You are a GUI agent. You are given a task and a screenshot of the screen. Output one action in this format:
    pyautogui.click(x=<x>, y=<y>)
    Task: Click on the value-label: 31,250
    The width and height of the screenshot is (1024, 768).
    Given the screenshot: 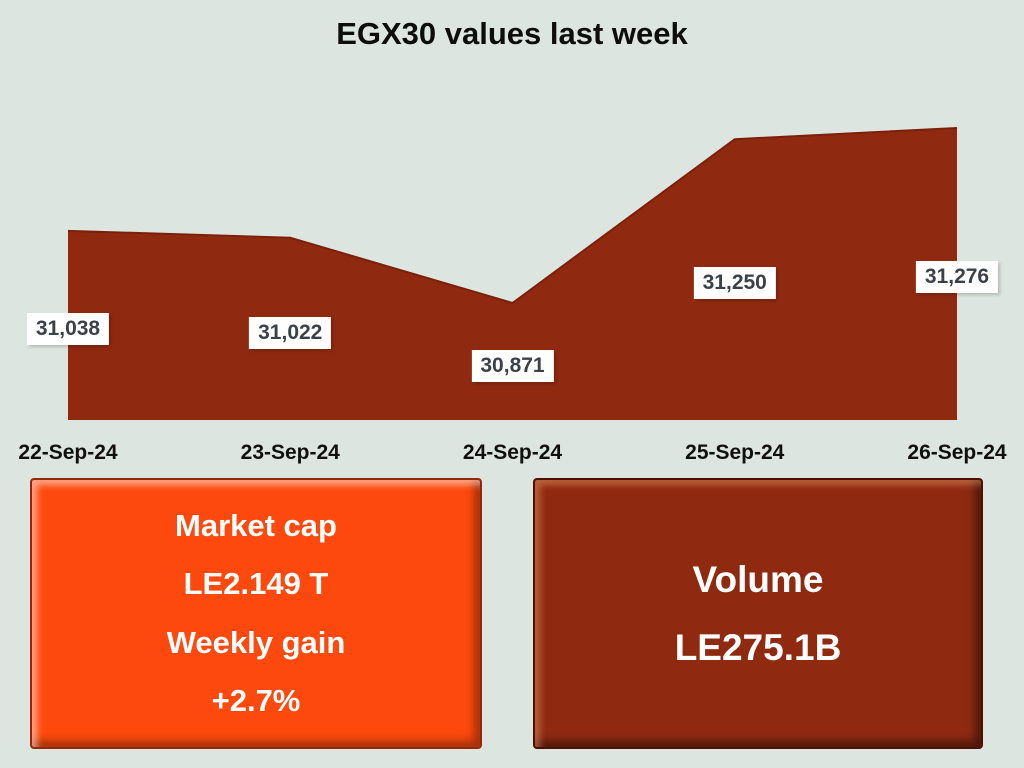 What is the action you would take?
    pyautogui.click(x=734, y=283)
    